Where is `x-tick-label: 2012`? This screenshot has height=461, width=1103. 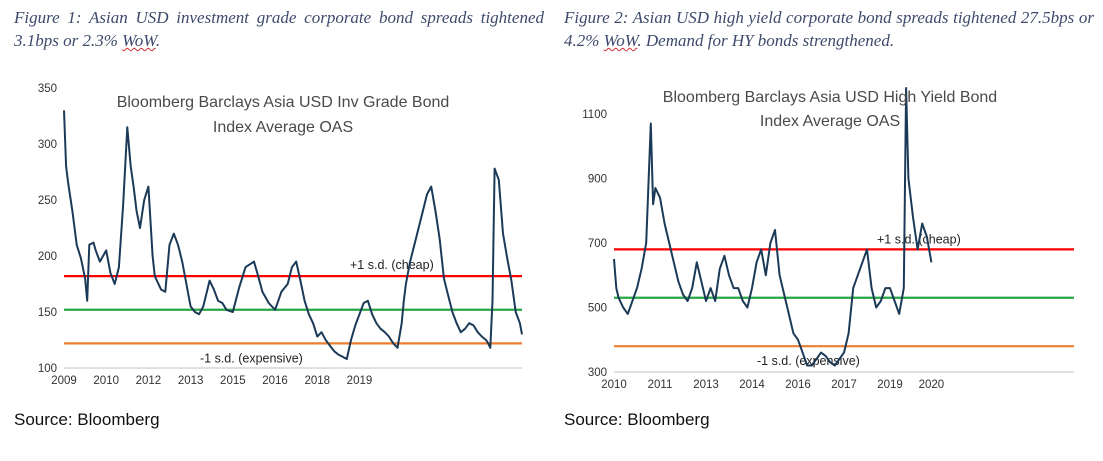 x-tick-label: 2012 is located at coordinates (149, 381).